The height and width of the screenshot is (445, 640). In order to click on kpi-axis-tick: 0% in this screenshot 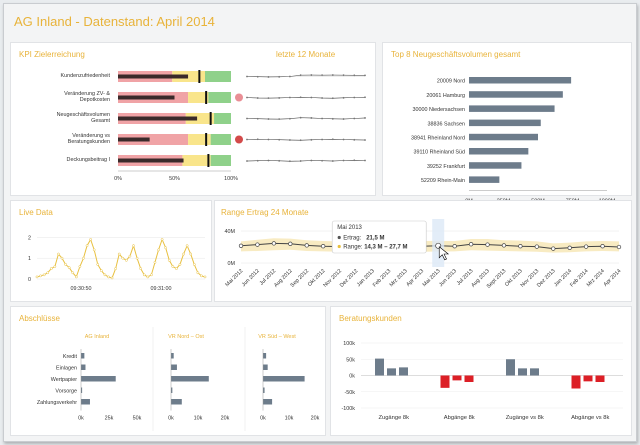, I will do `click(118, 179)`.